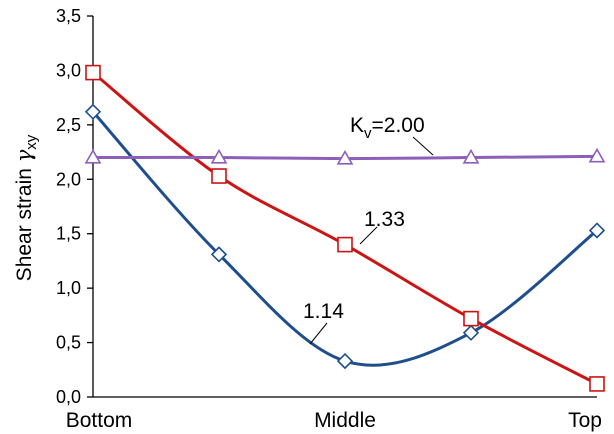  I want to click on y-tick-label: 2,0, so click(68, 179).